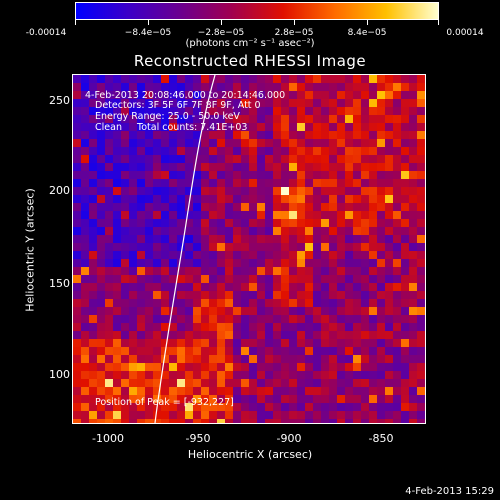 The image size is (500, 500). Describe the element at coordinates (185, 249) in the screenshot. I see `solar-limb-line` at that location.